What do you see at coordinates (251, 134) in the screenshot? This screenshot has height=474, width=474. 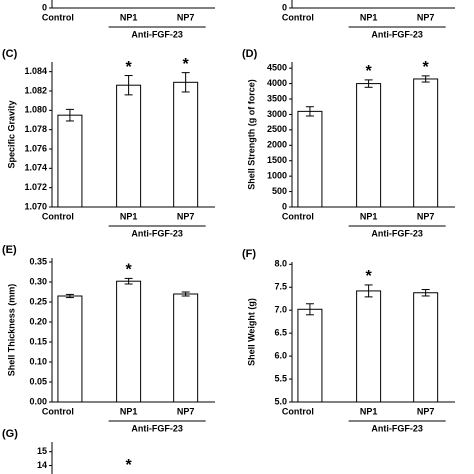 I see `y-axis-label: Shell Strength (g of force)` at bounding box center [251, 134].